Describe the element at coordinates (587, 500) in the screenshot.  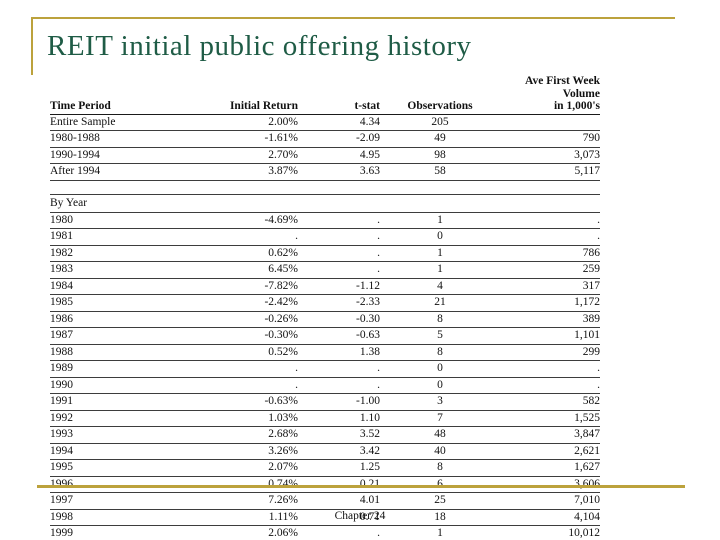
I see `cell-volume: 7,010` at that location.